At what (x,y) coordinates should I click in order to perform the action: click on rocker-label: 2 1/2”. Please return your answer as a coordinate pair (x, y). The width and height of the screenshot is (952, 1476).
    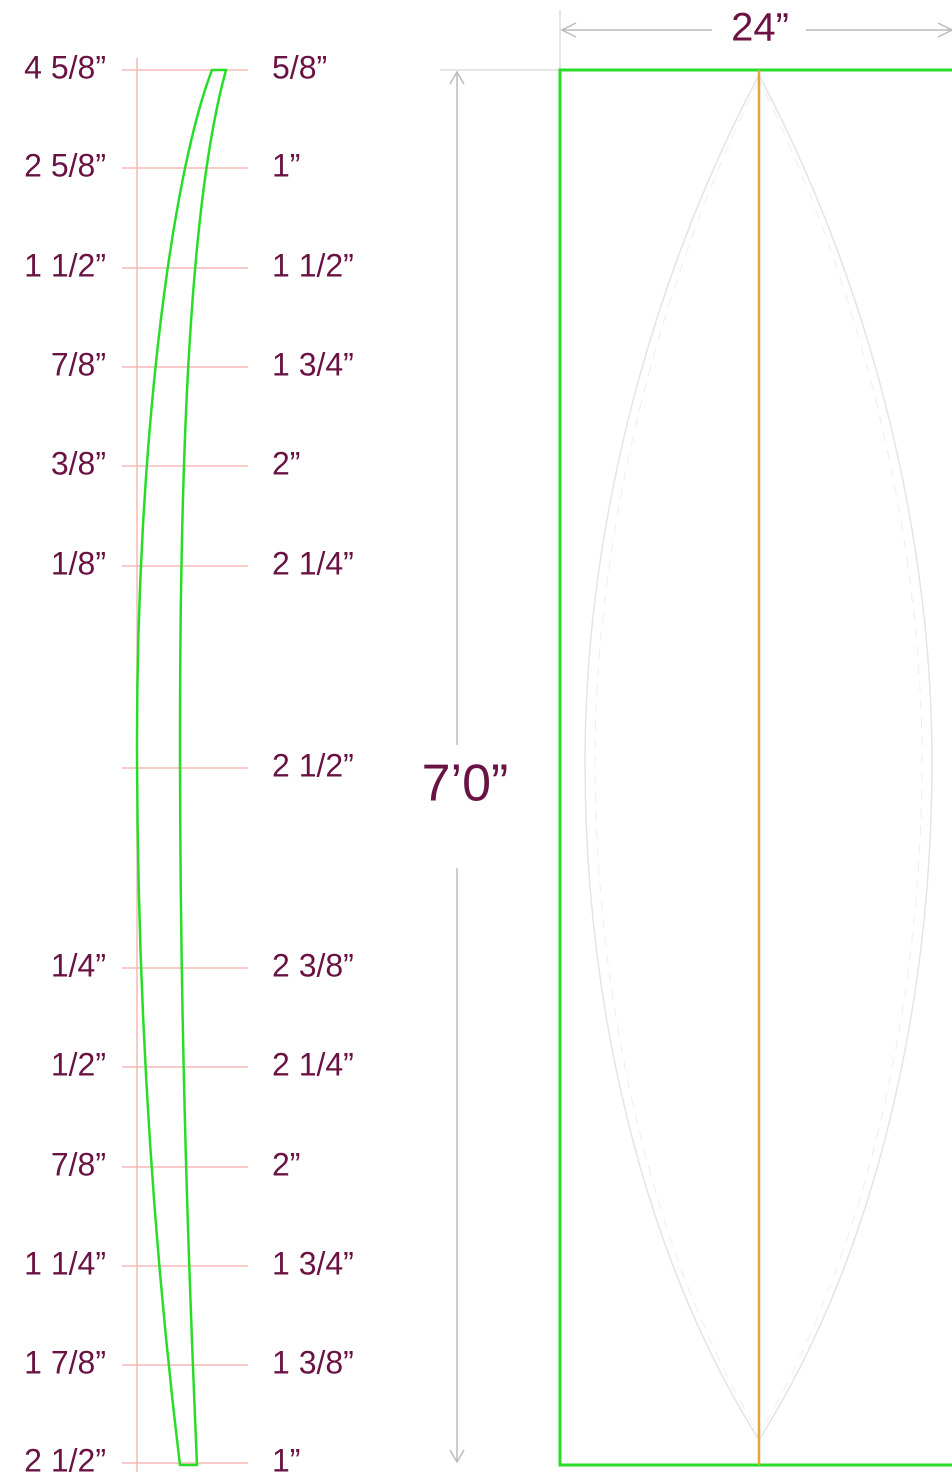
    Looking at the image, I should click on (65, 1459).